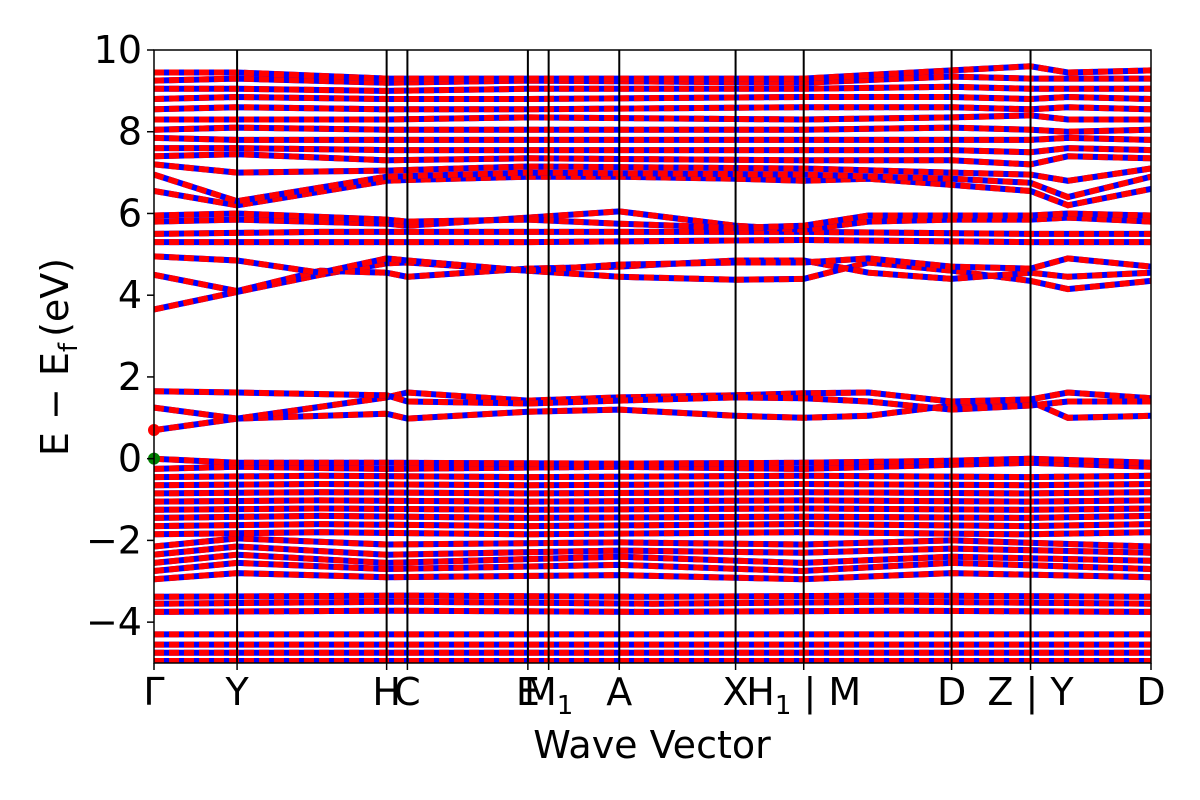 This screenshot has height=800, width=1200. I want to click on x-tick-label-6: A, so click(619, 692).